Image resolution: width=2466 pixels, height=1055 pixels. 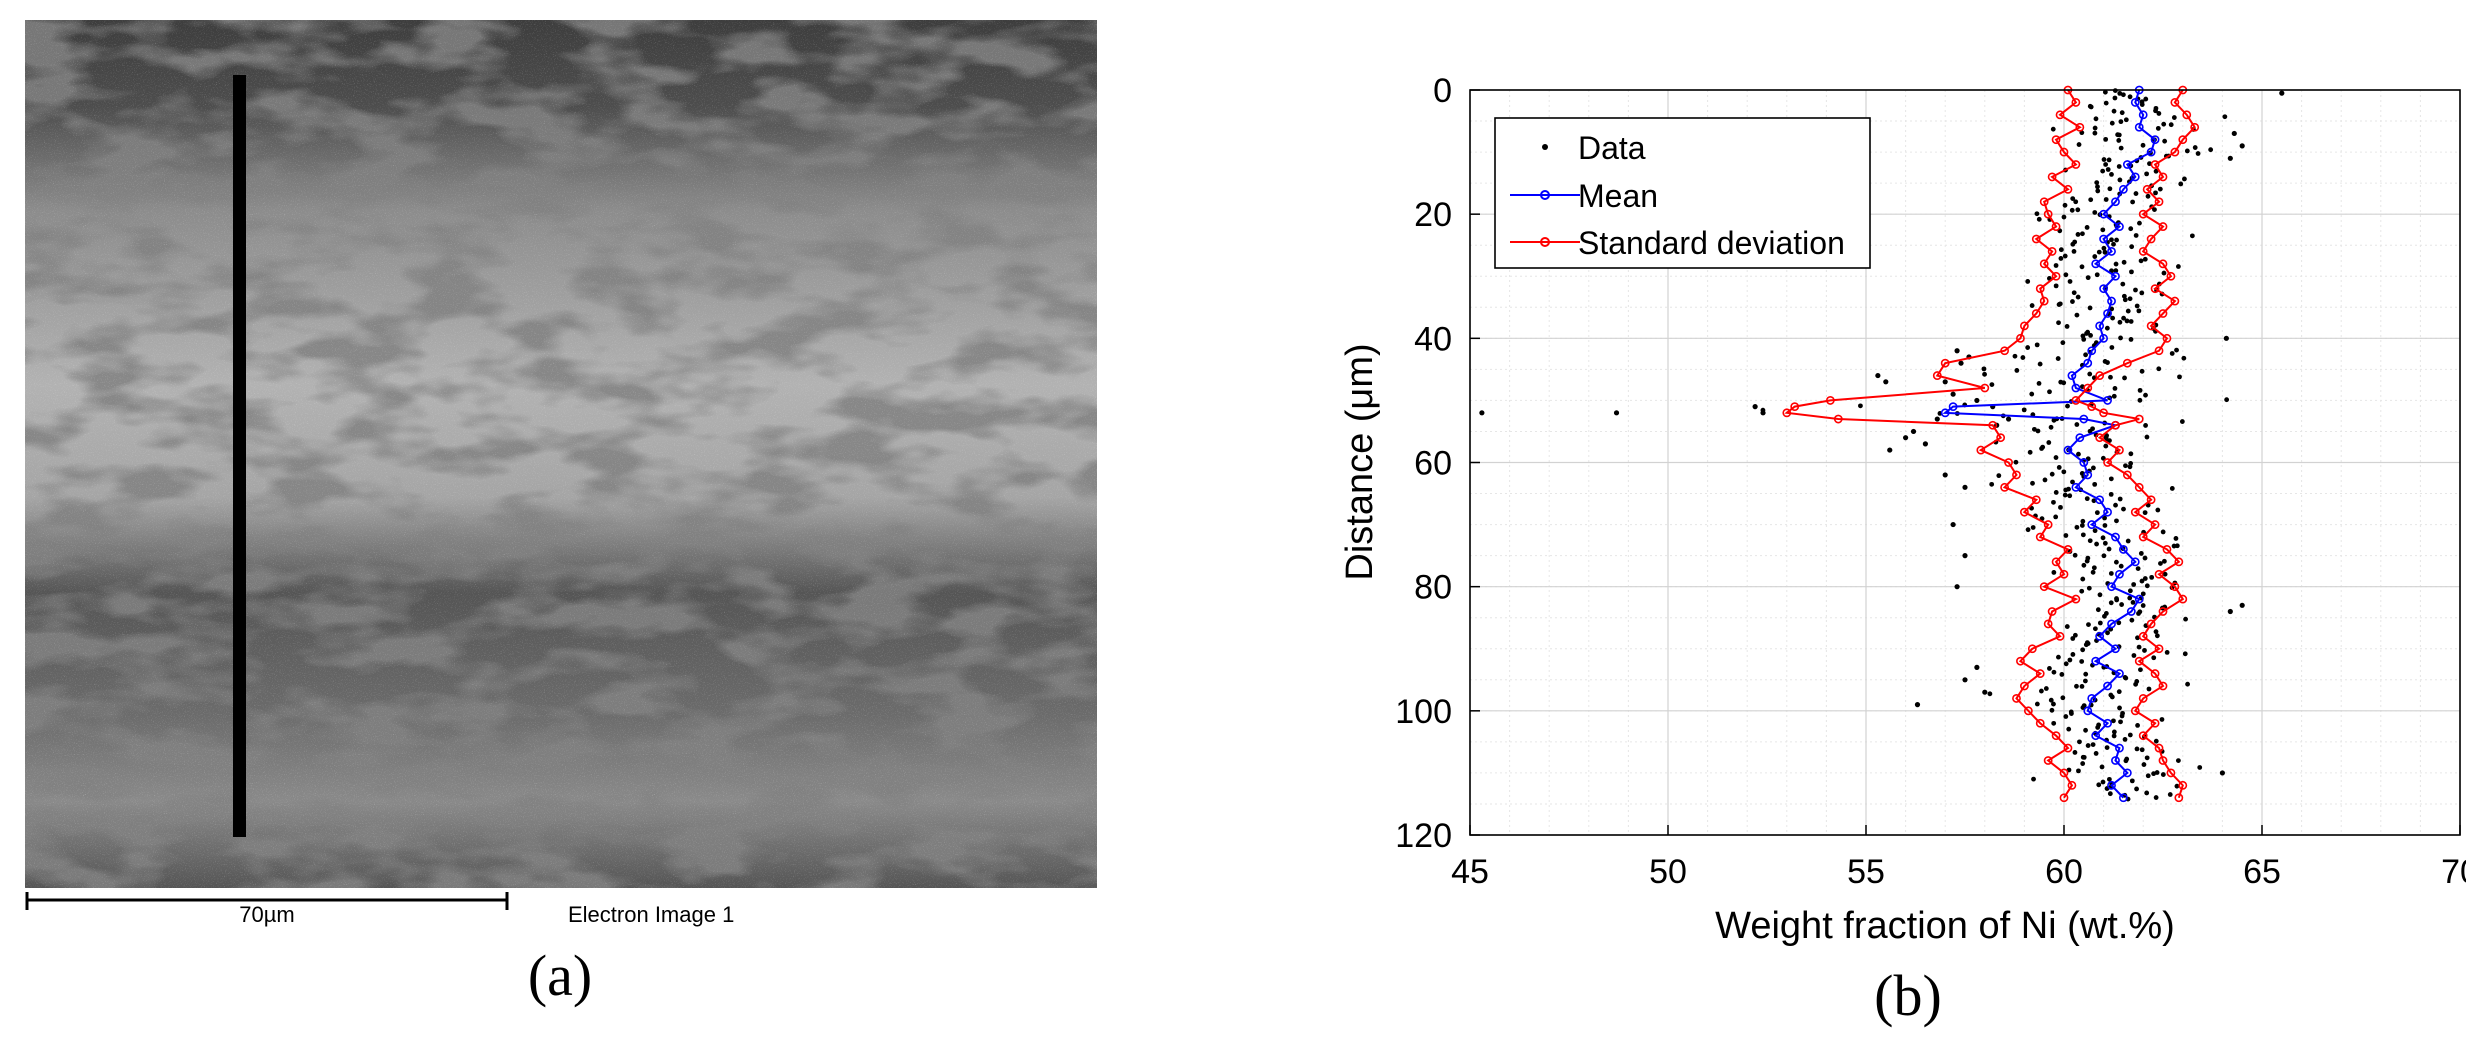 I want to click on legend-mean-marker, so click(x=1545, y=195).